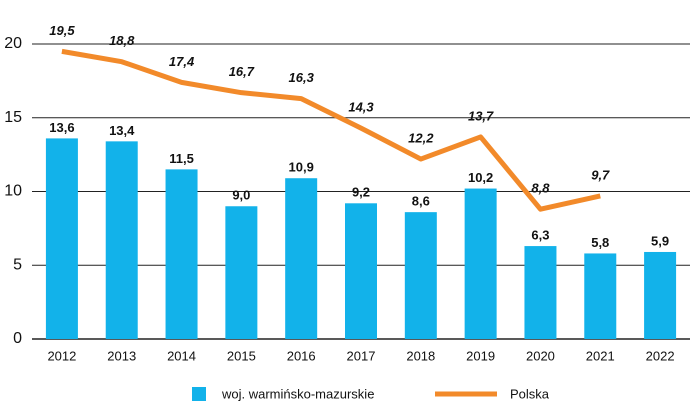 This screenshot has width=691, height=410. I want to click on y-tick-label: 5, so click(17, 264).